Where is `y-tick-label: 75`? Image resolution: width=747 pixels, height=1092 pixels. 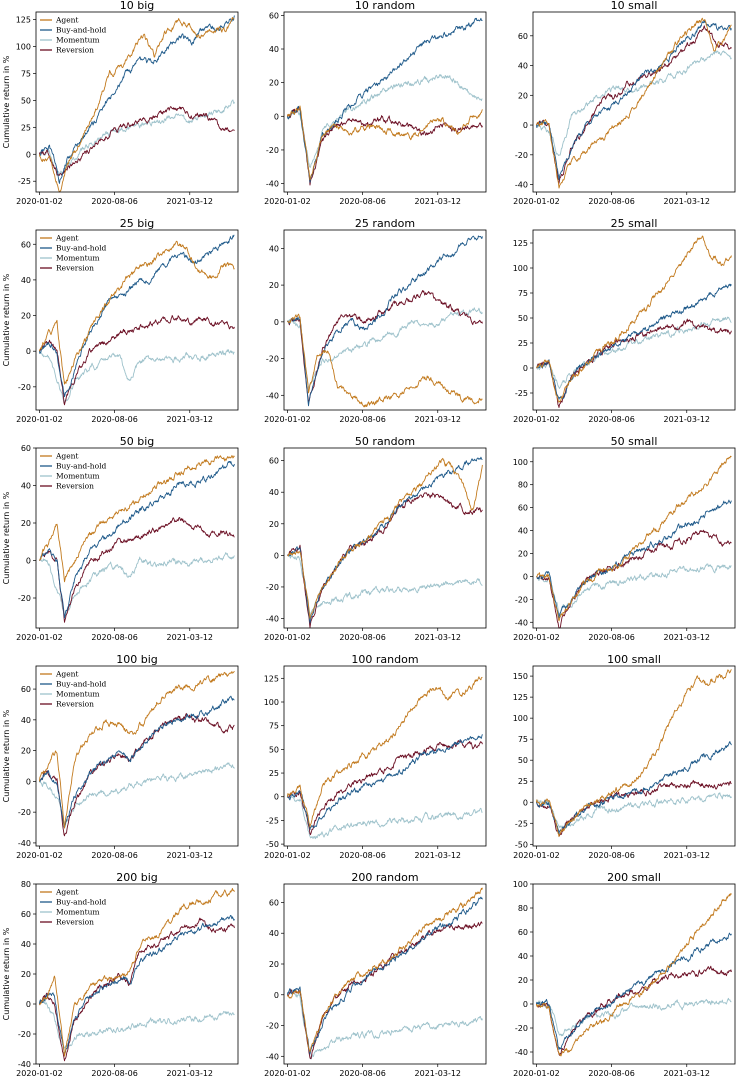 y-tick-label: 75 is located at coordinates (26, 73).